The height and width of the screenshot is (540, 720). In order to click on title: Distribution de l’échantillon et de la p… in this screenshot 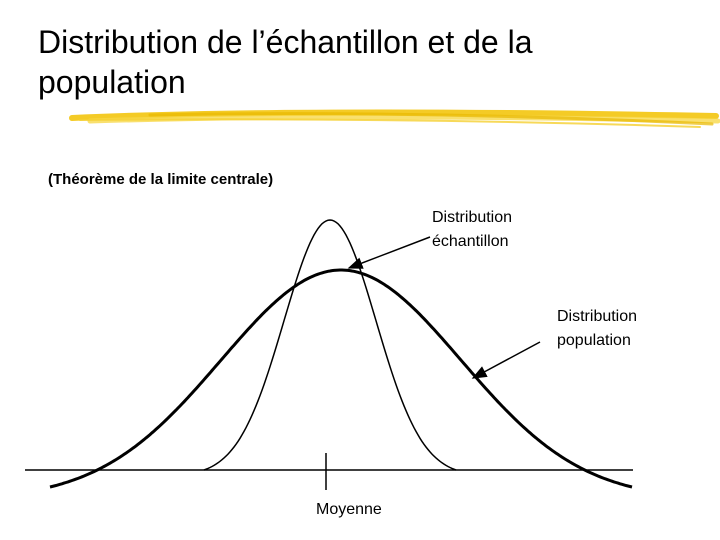, I will do `click(285, 62)`.